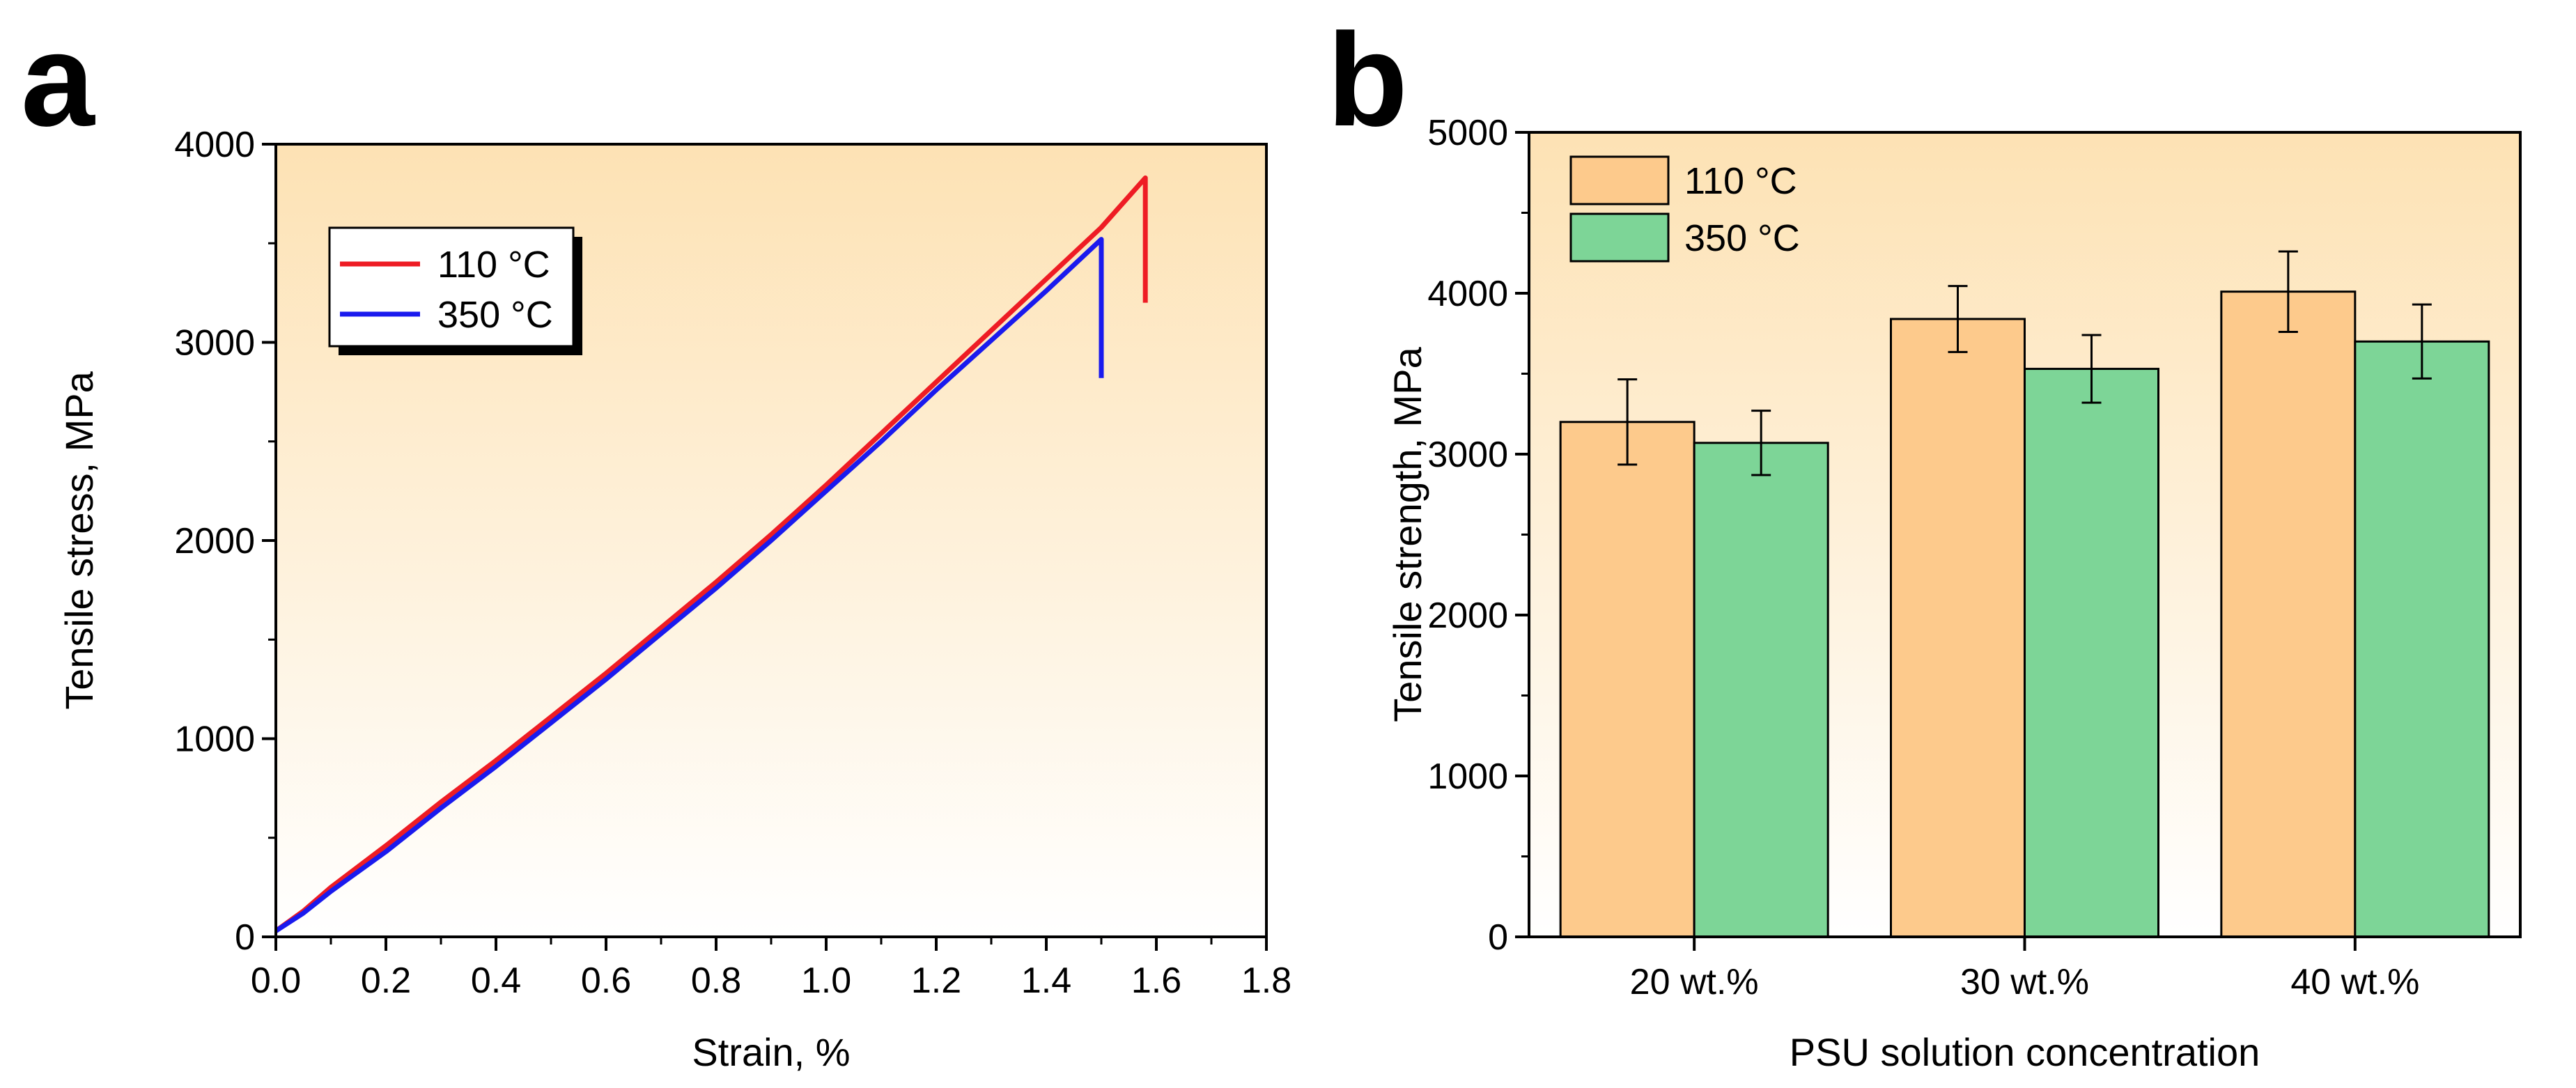 This screenshot has width=2576, height=1088. I want to click on x-tick-label: 1.8, so click(1266, 981).